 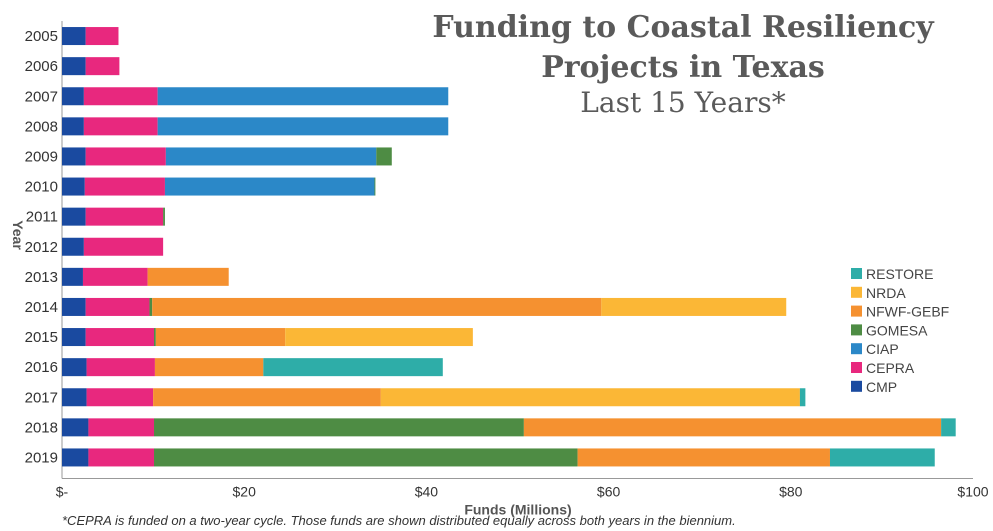 I want to click on bar-cmp-2018, so click(x=75, y=427).